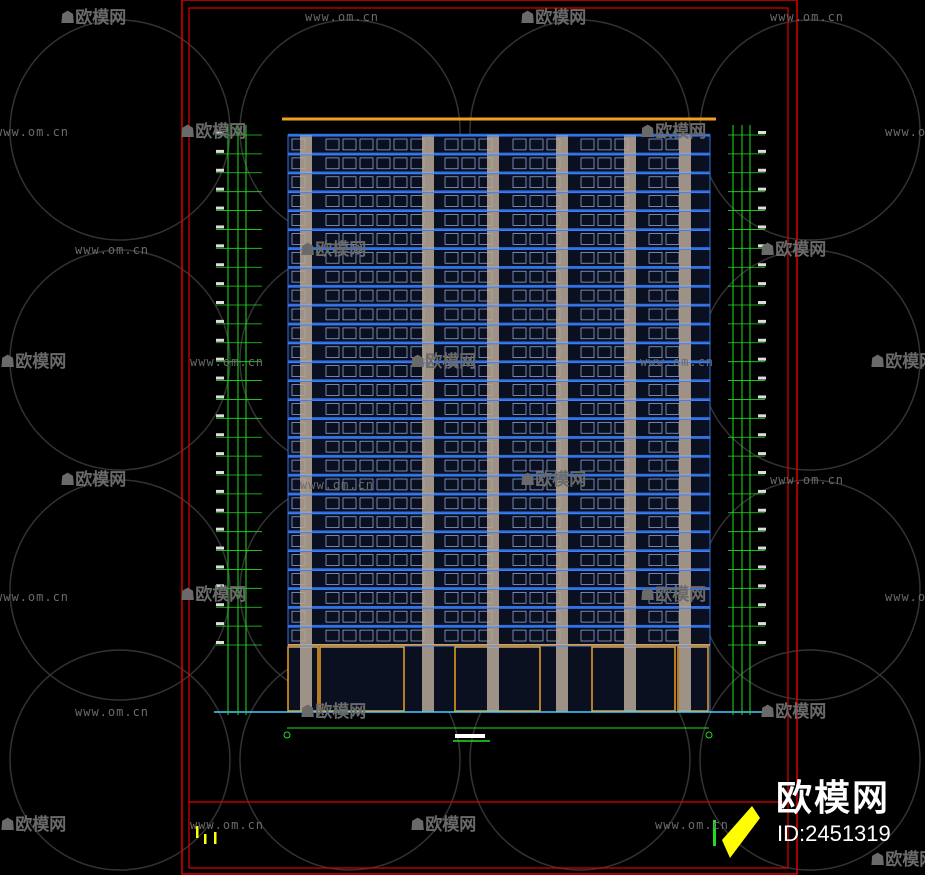 The image size is (925, 875). I want to click on drawing-title-text, so click(470, 736).